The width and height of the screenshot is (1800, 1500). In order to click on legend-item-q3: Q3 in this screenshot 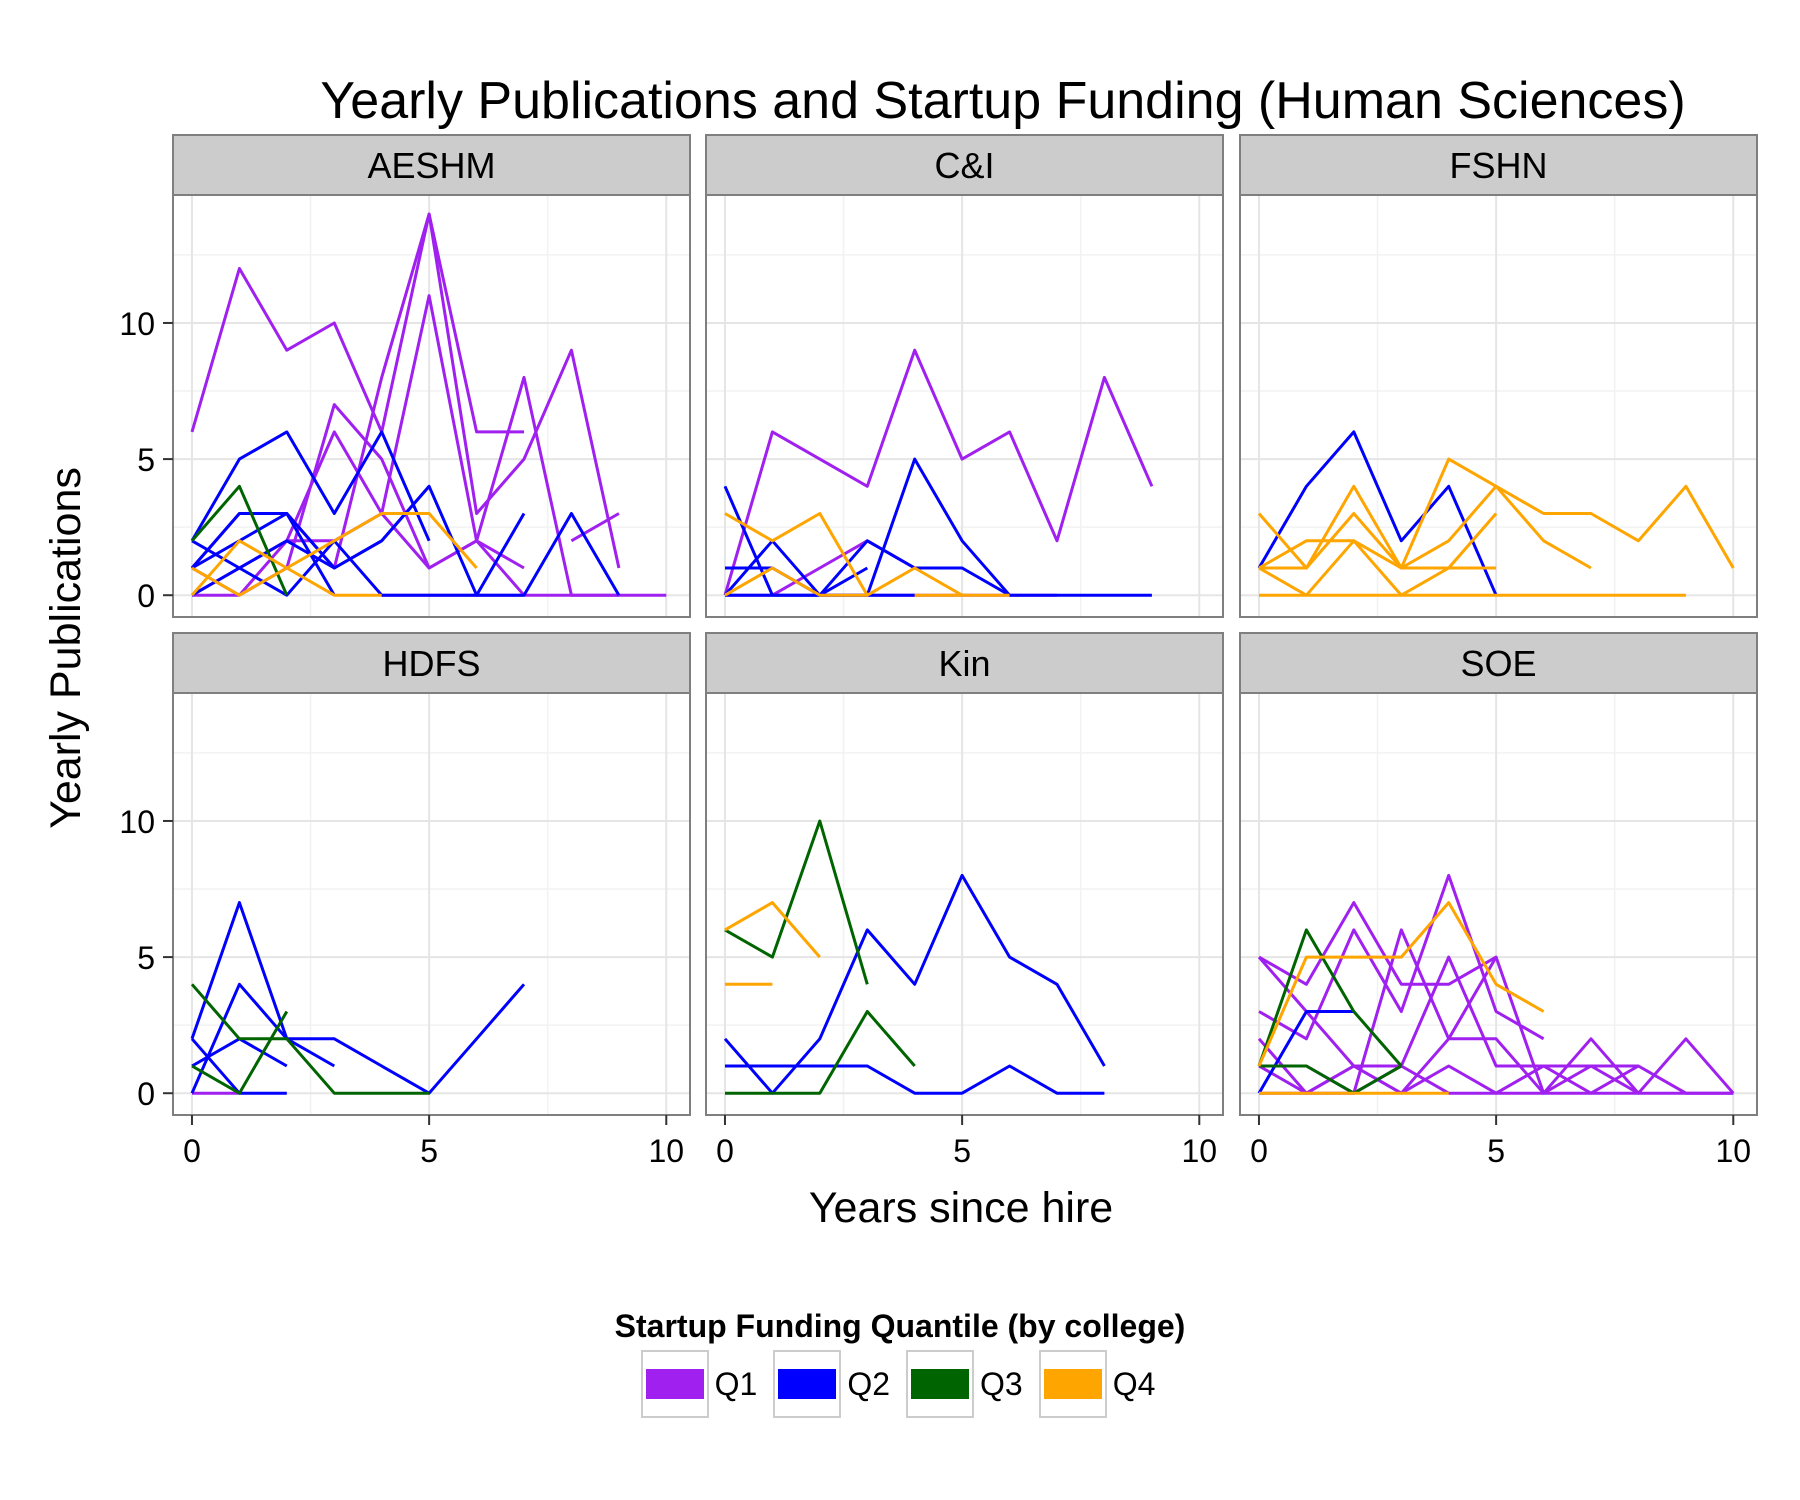, I will do `click(966, 1384)`.